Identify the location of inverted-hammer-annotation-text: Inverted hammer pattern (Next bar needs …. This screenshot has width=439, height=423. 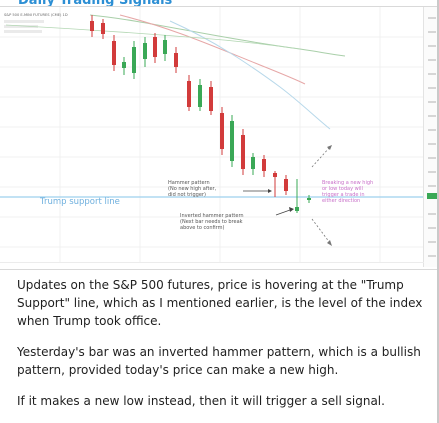
(212, 222).